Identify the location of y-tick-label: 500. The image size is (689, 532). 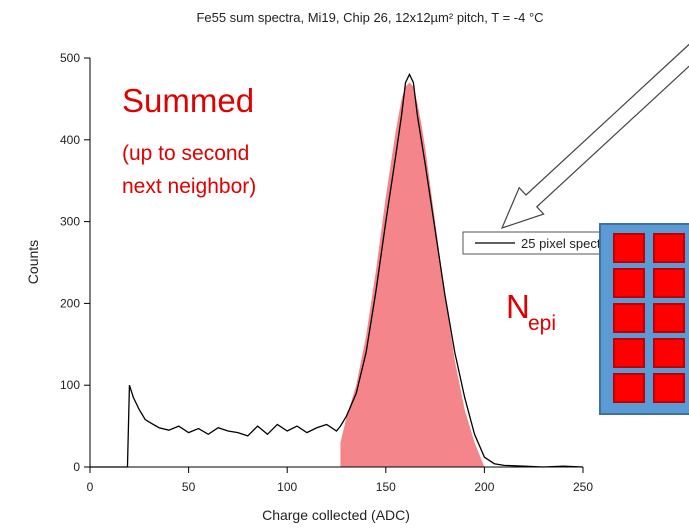
(70, 58).